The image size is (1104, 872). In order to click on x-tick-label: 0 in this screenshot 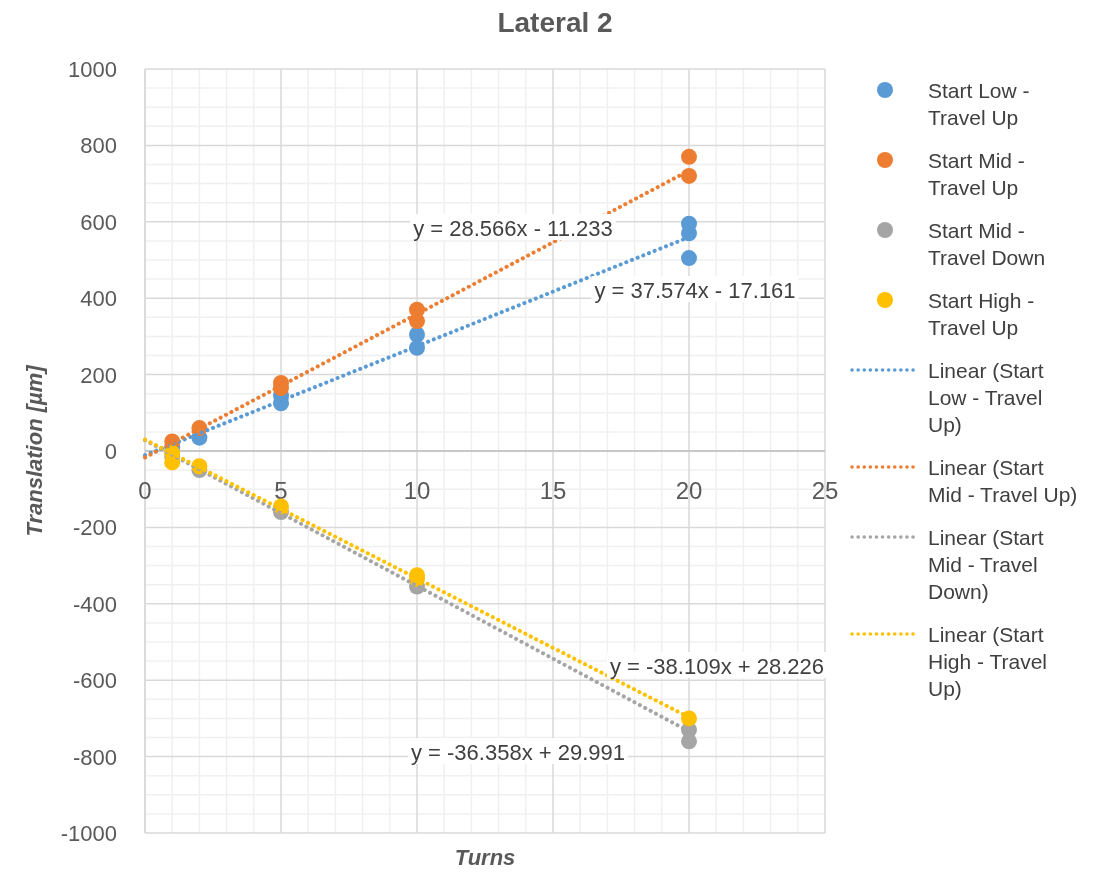, I will do `click(145, 490)`.